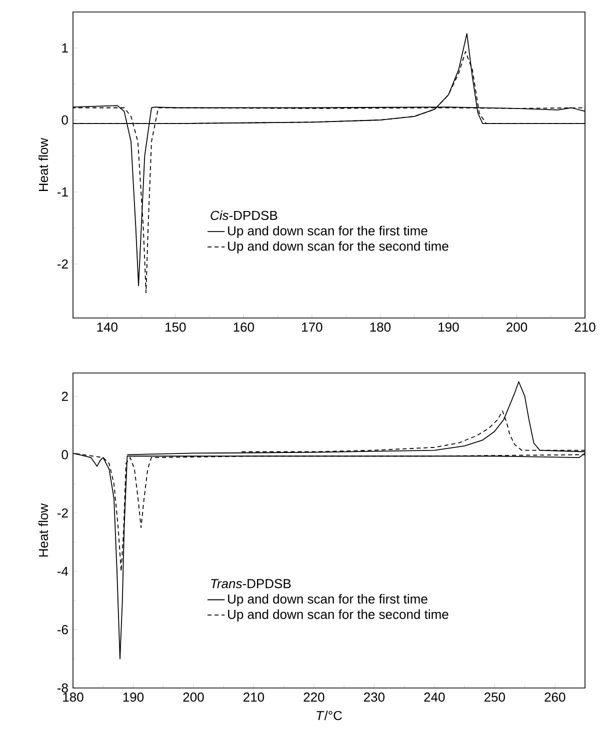 This screenshot has width=610, height=738. What do you see at coordinates (62, 571) in the screenshot?
I see `y-tick-label: -4` at bounding box center [62, 571].